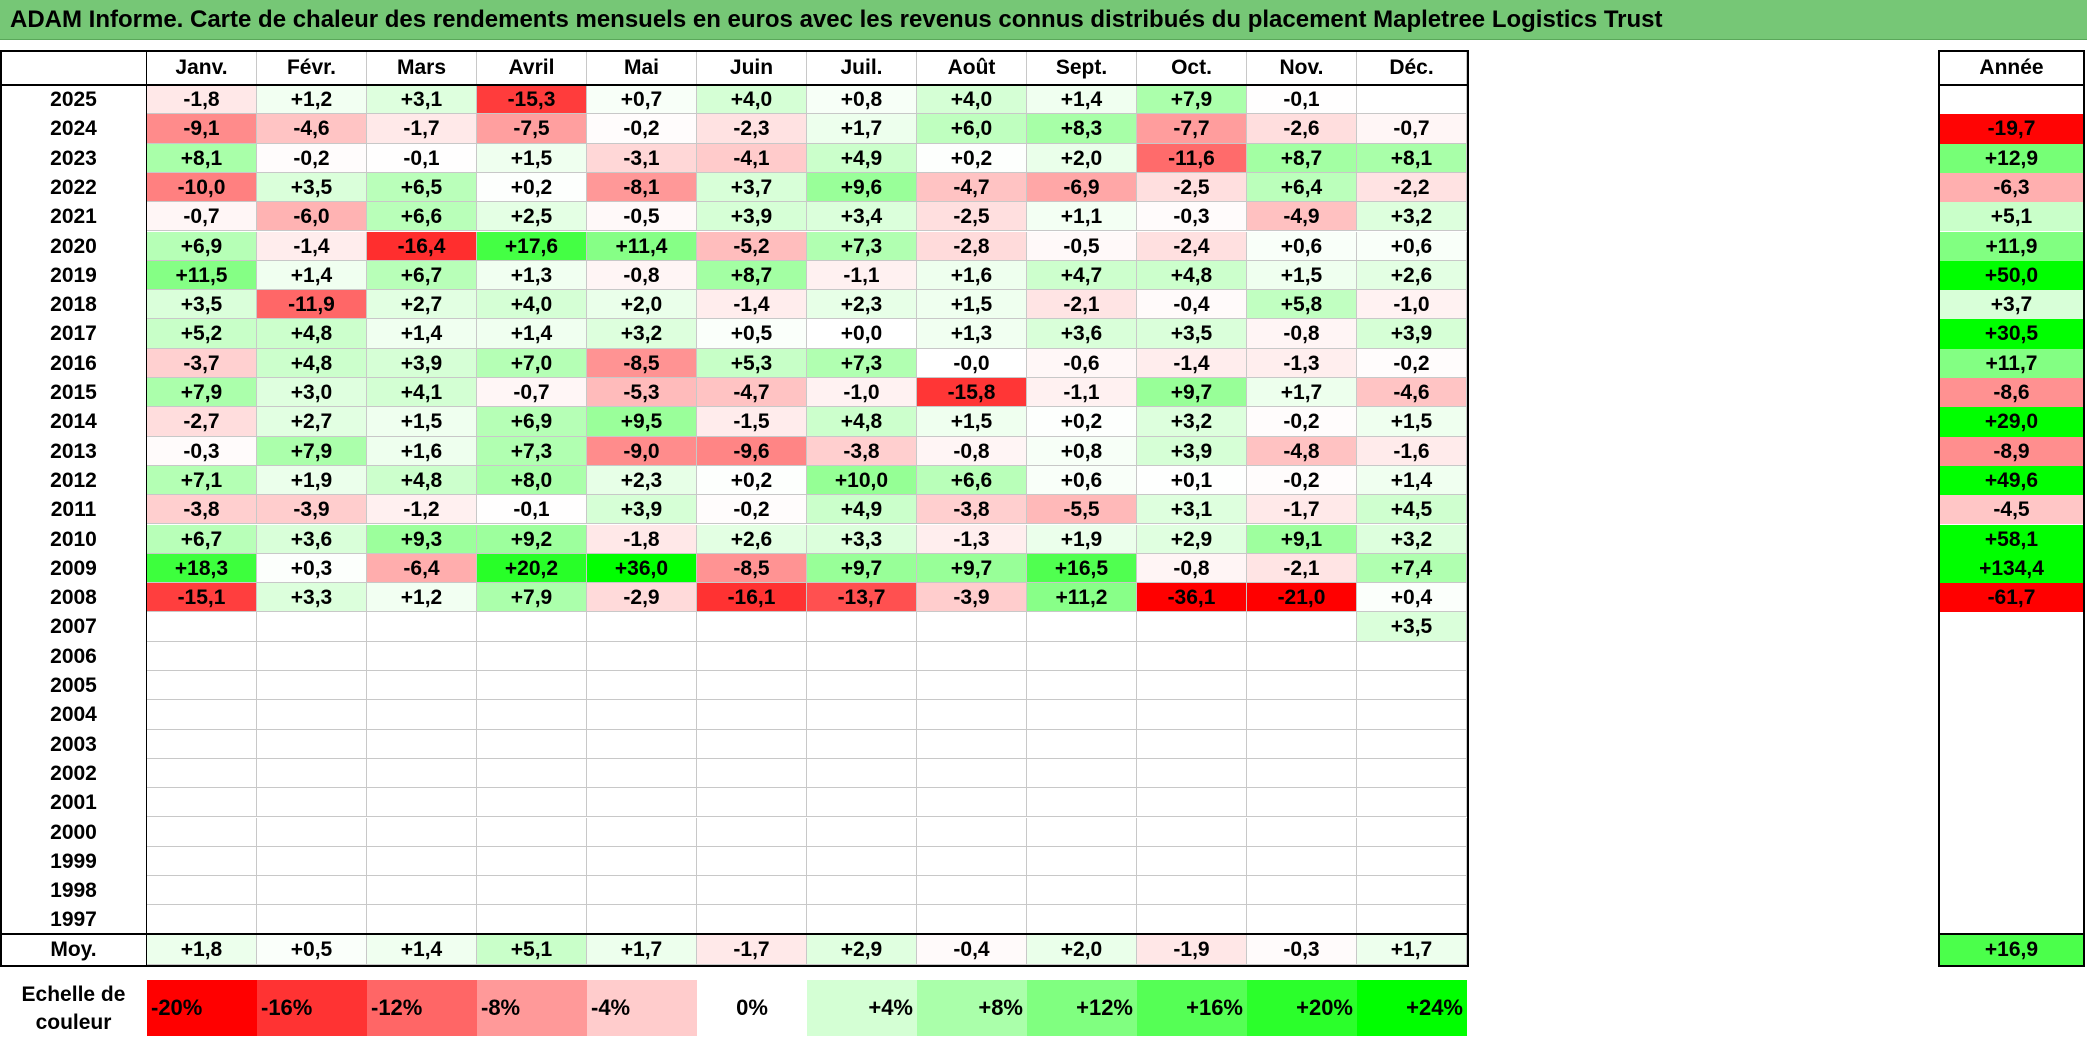 This screenshot has width=2087, height=1037. I want to click on month-header: Juin, so click(752, 67).